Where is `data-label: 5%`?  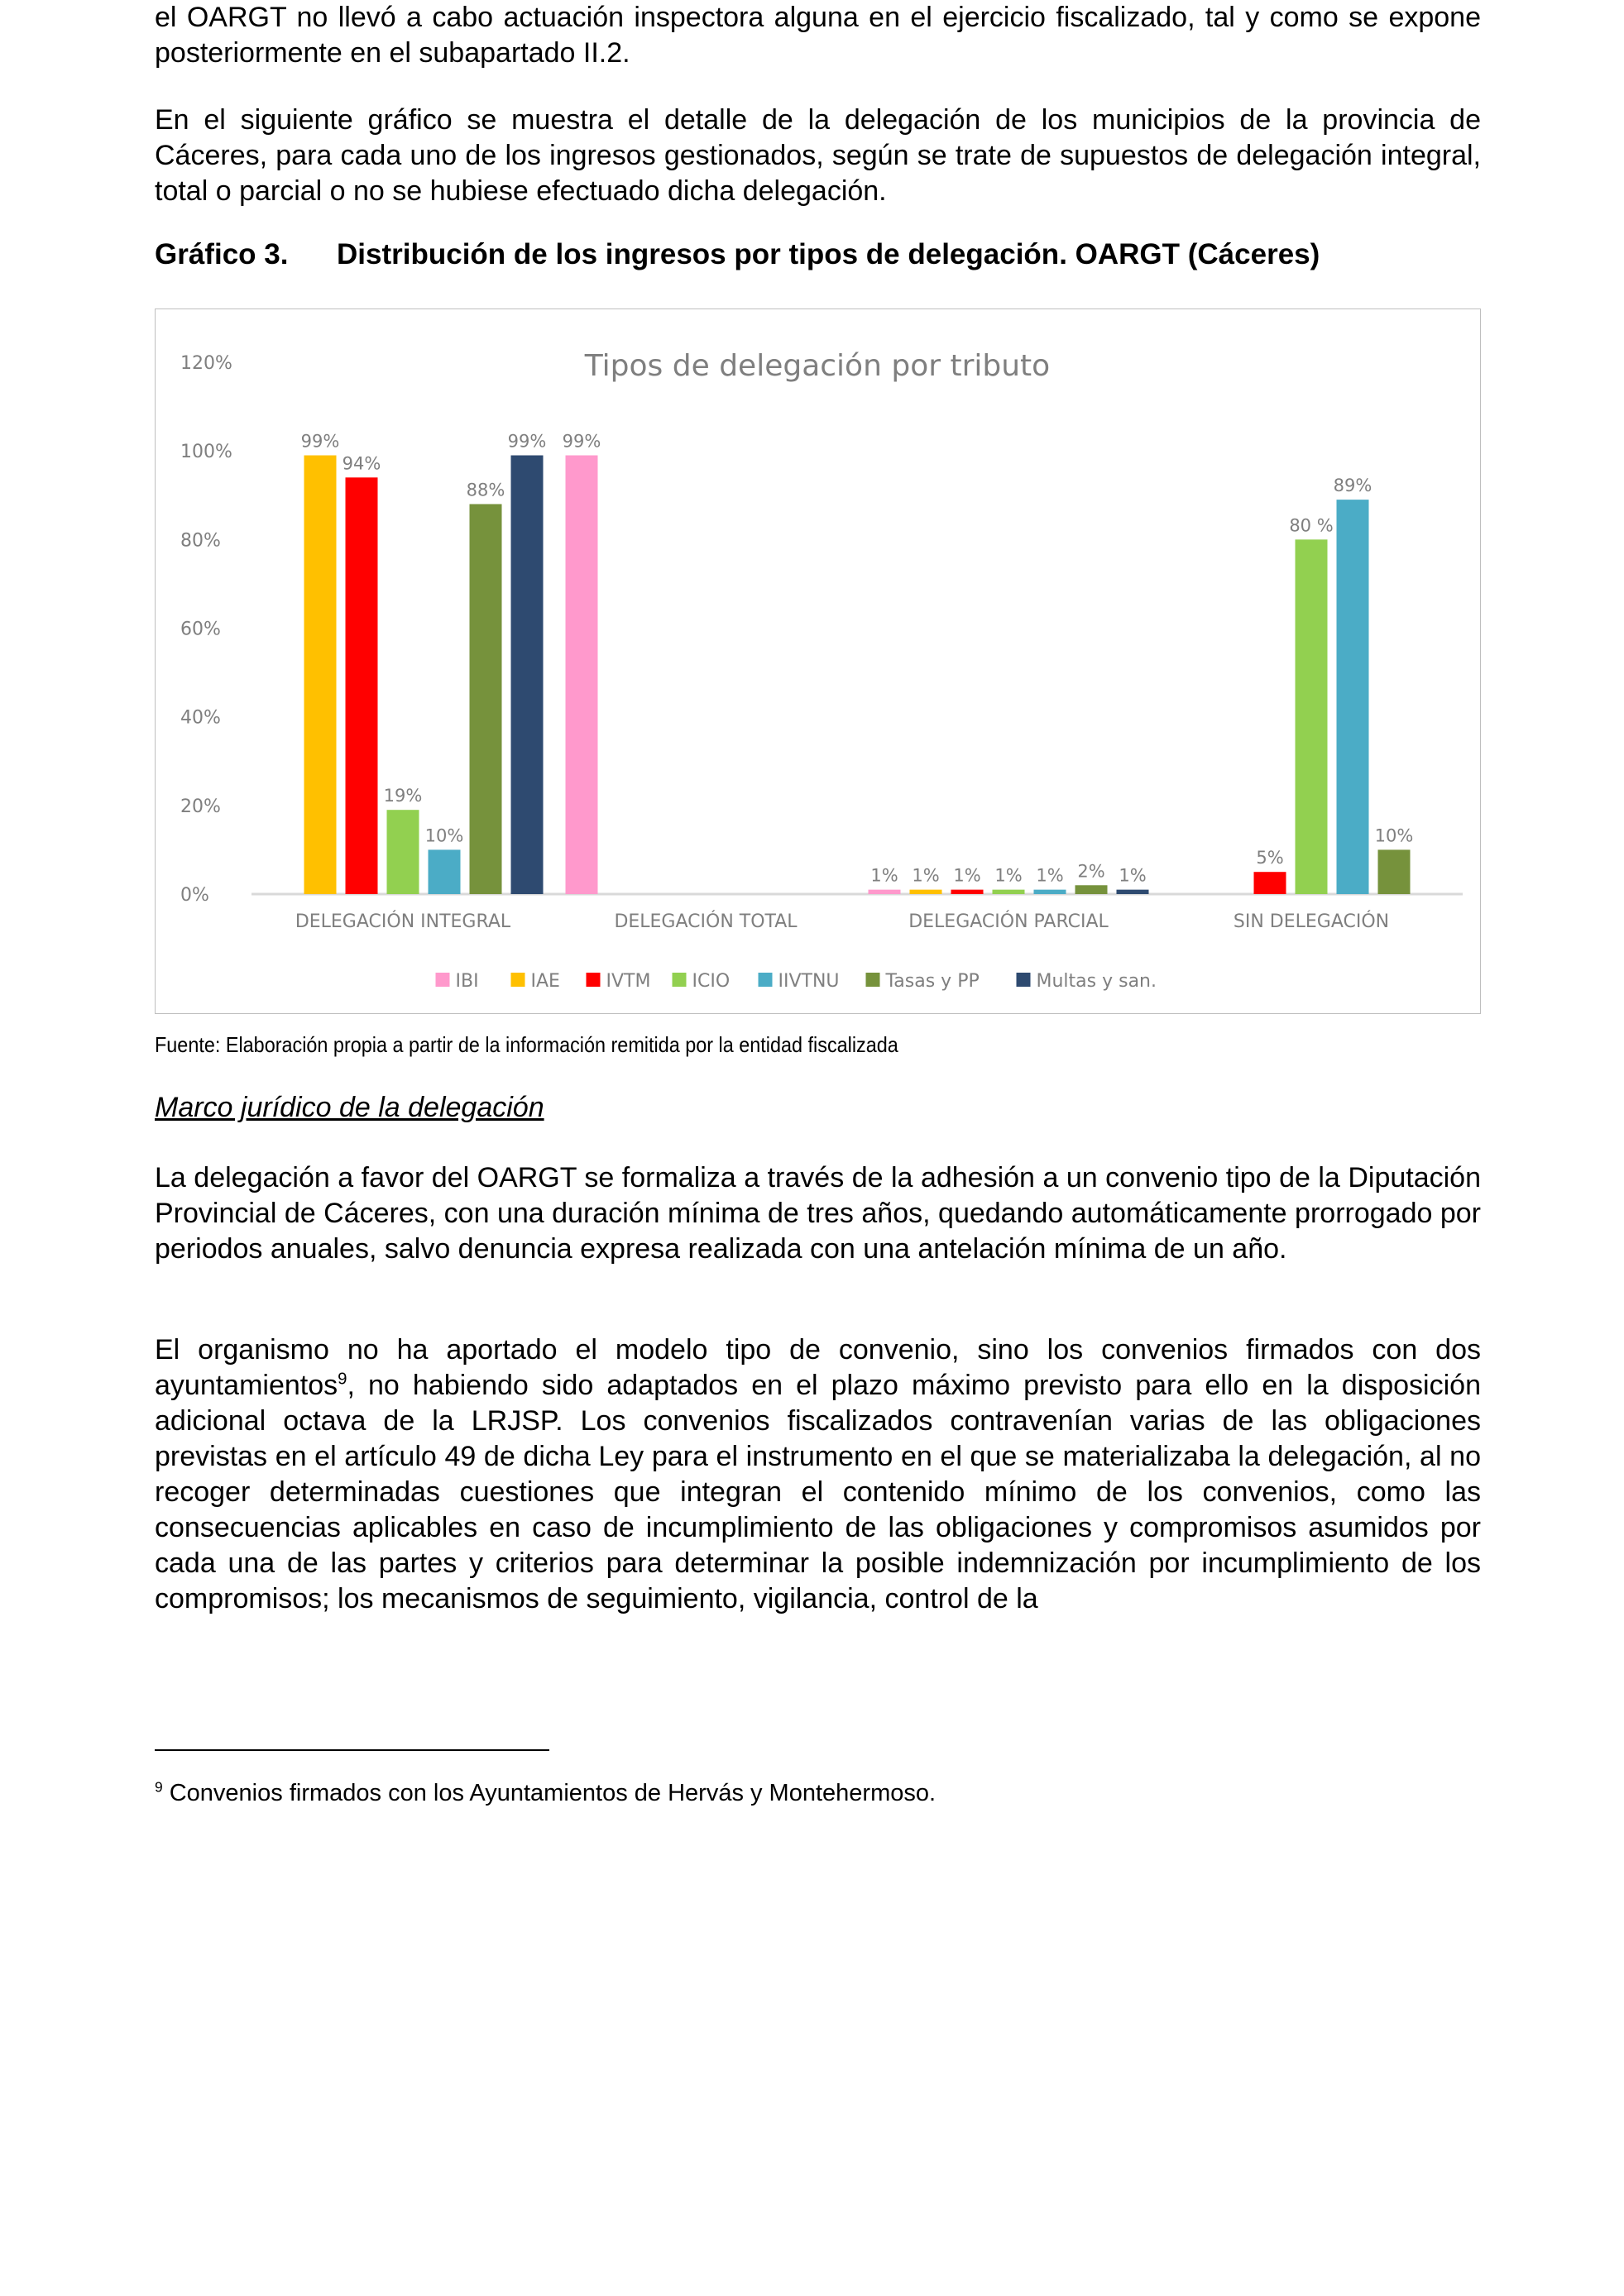 data-label: 5% is located at coordinates (1269, 858).